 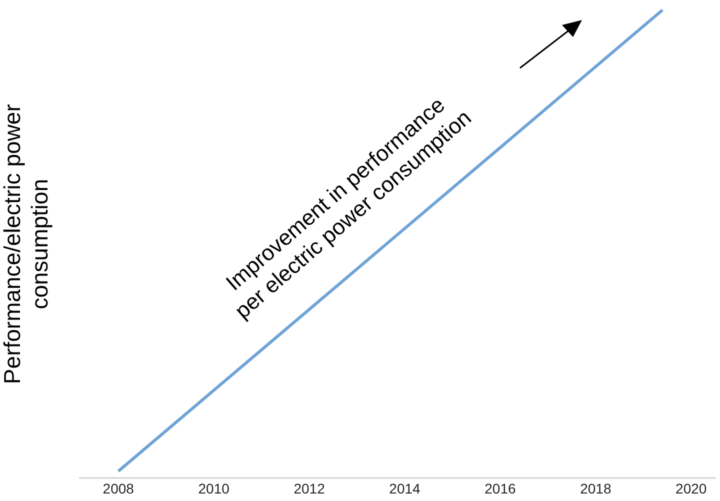 I want to click on y-axis-title: Performance/electric power consumption, so click(x=26, y=244).